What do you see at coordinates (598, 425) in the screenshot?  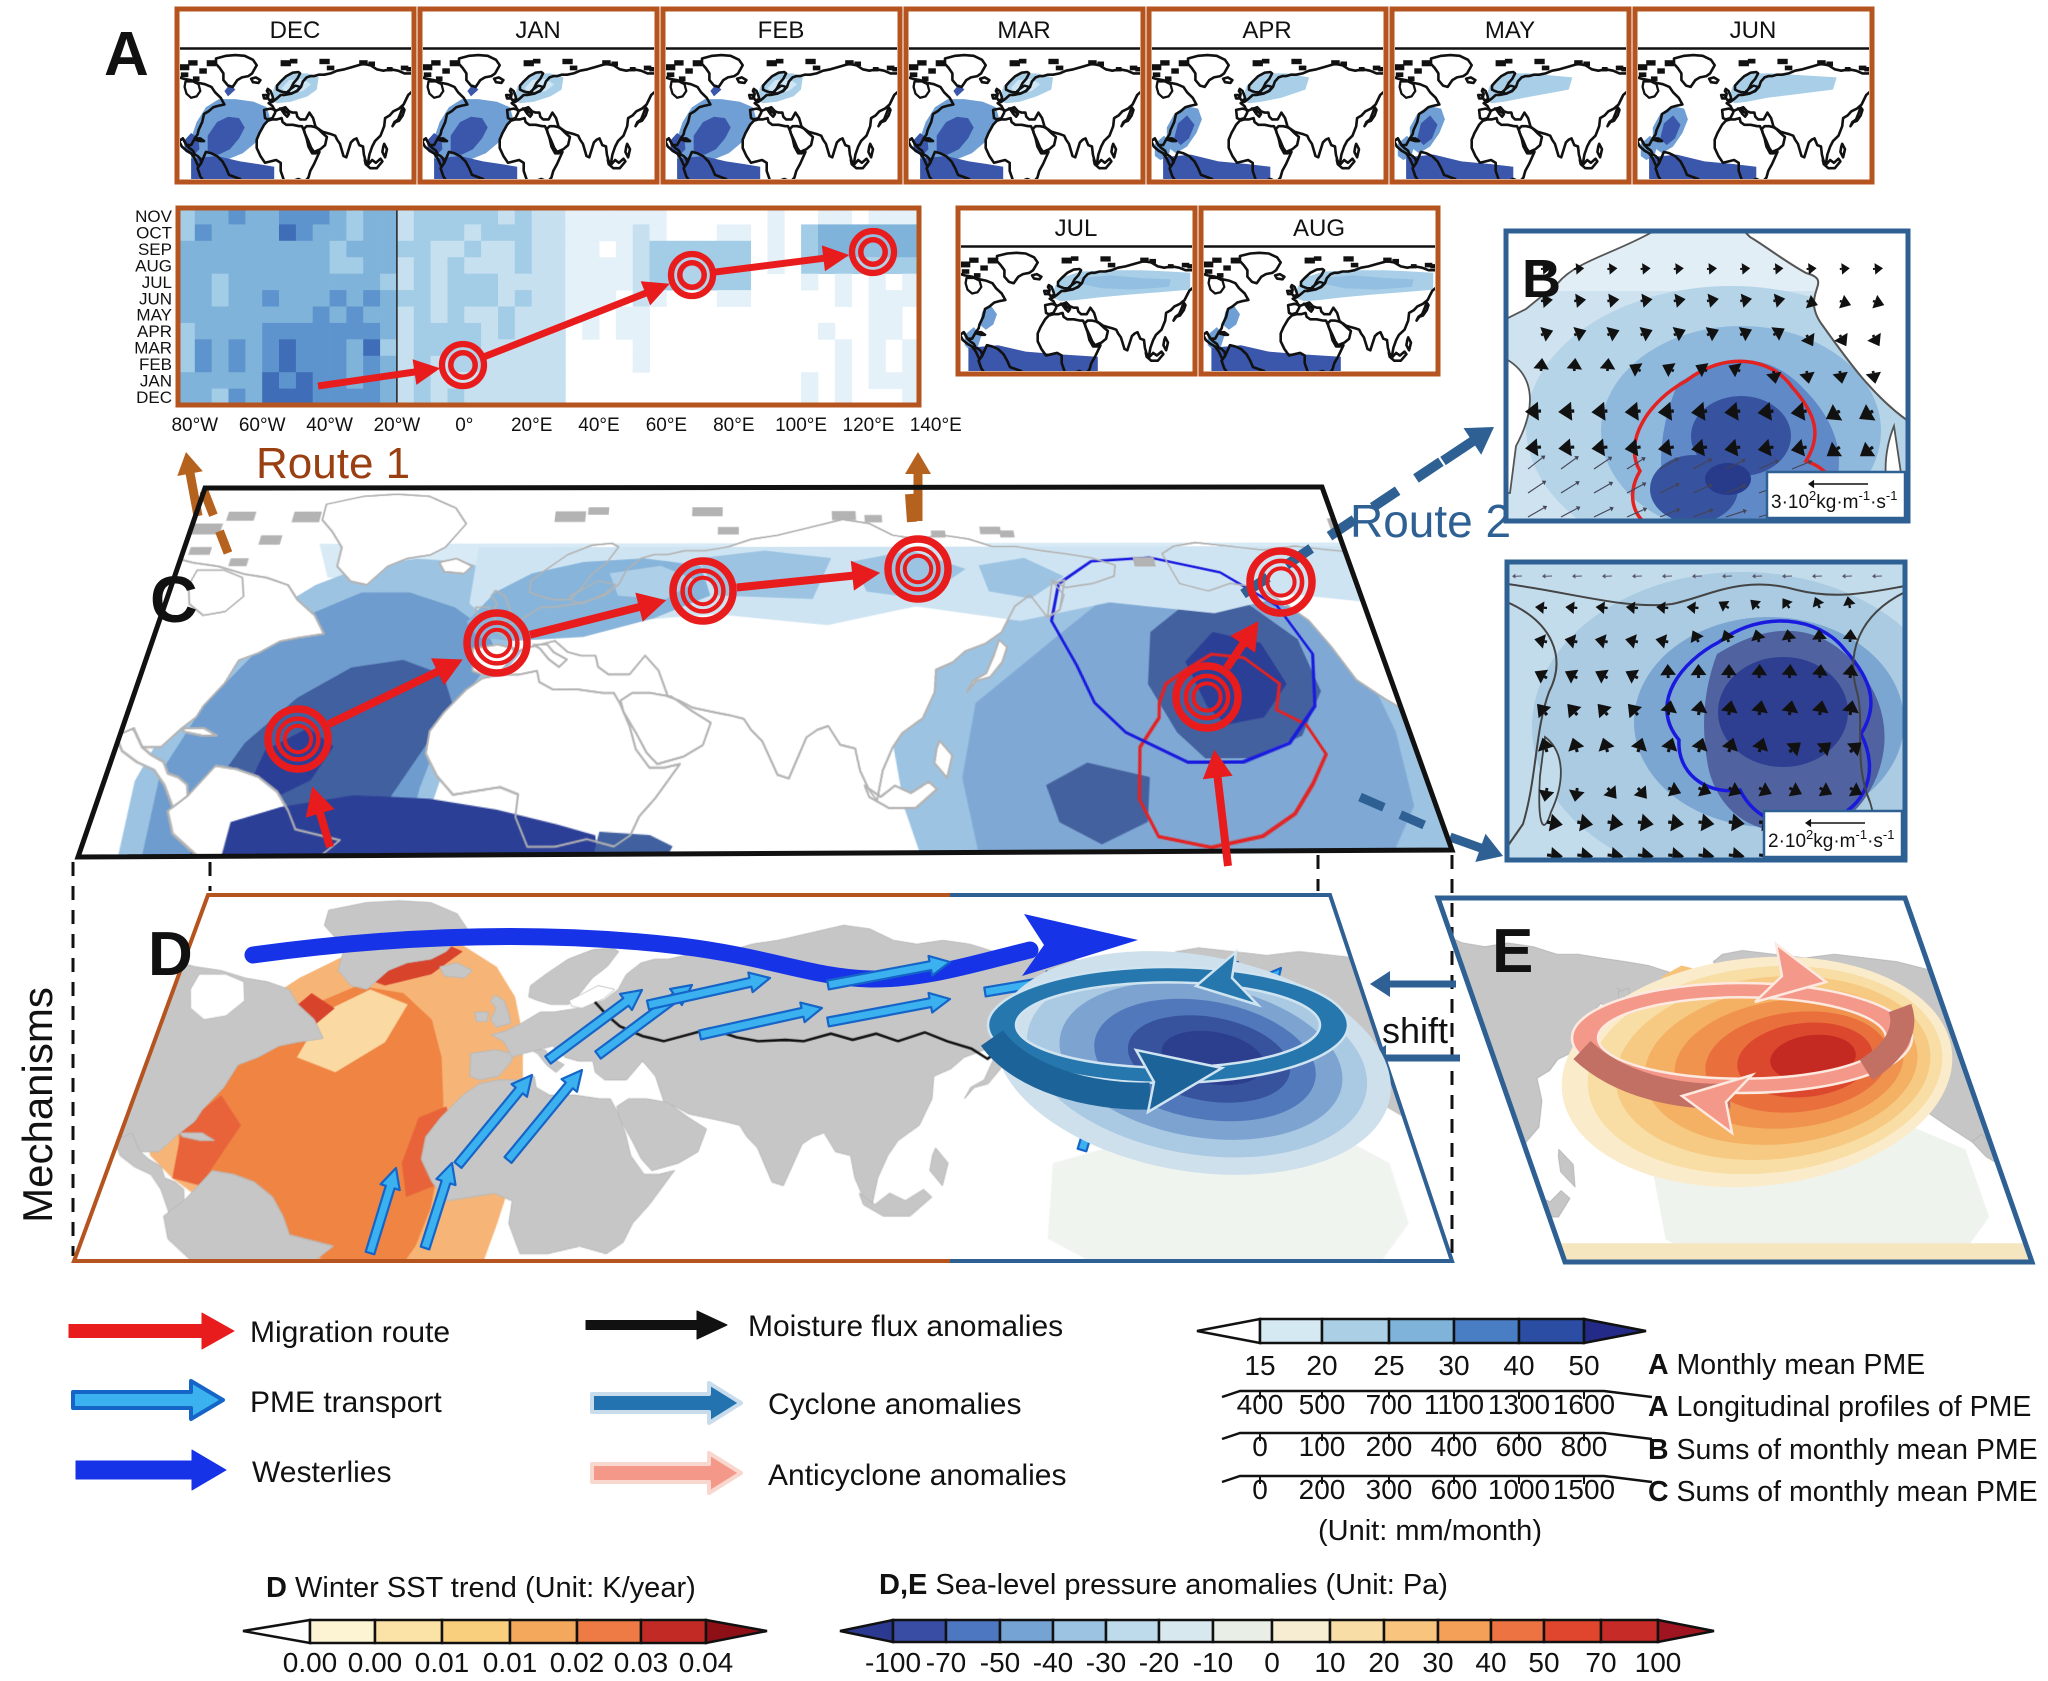 I see `svg-text: 40°E` at bounding box center [598, 425].